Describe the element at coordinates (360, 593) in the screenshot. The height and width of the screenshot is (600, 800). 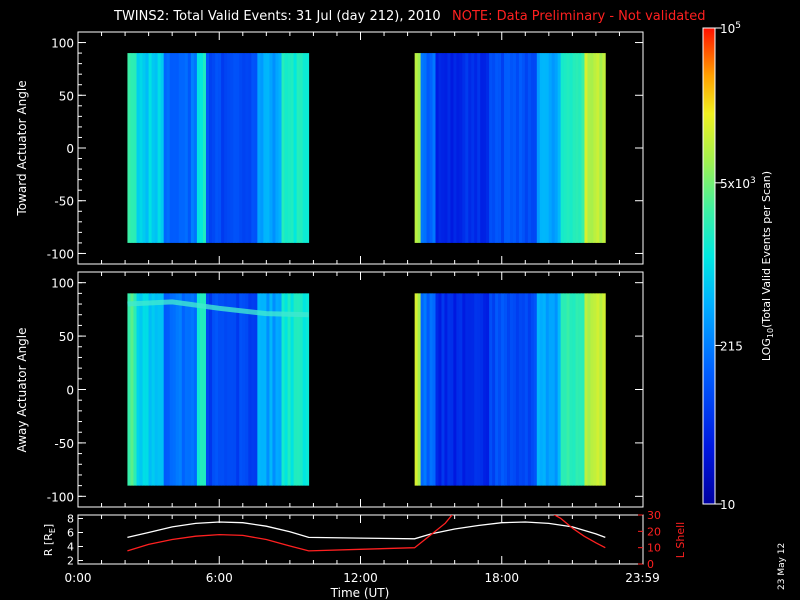
I see `time-xlabel: Time (UT)` at that location.